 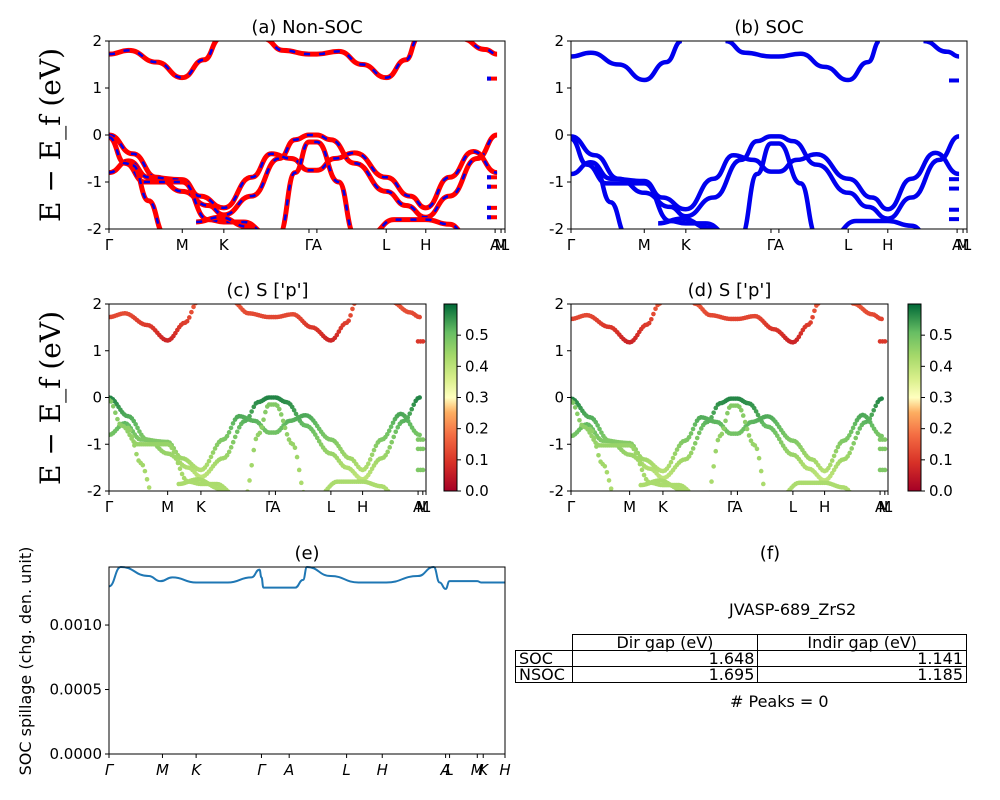 I want to click on y-tick-label: -2, so click(x=556, y=229).